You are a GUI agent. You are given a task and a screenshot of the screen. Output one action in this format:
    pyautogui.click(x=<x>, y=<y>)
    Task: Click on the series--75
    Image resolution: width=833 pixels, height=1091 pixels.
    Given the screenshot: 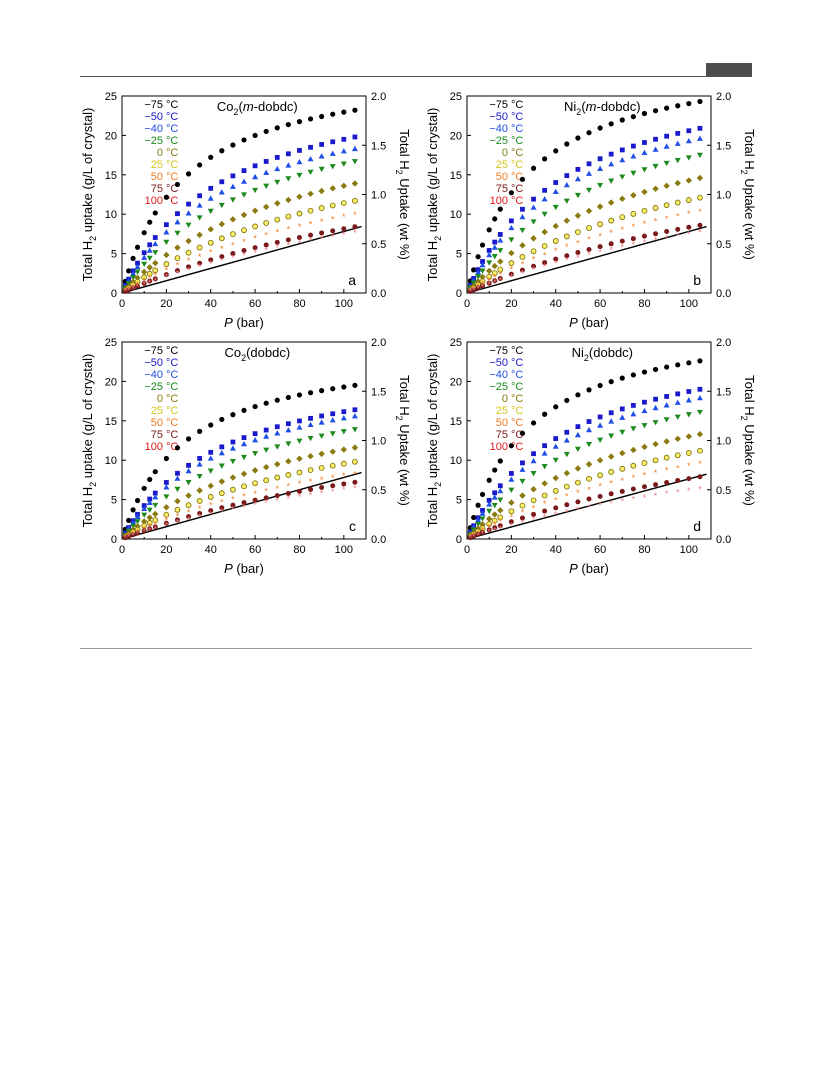 What is the action you would take?
    pyautogui.click(x=585, y=444)
    